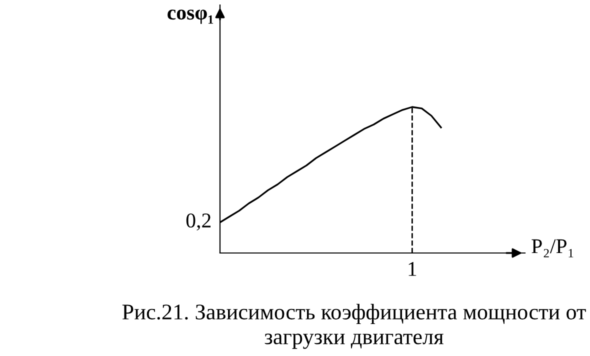 This screenshot has width=590, height=356. Describe the element at coordinates (412, 269) in the screenshot. I see `text: 1` at that location.